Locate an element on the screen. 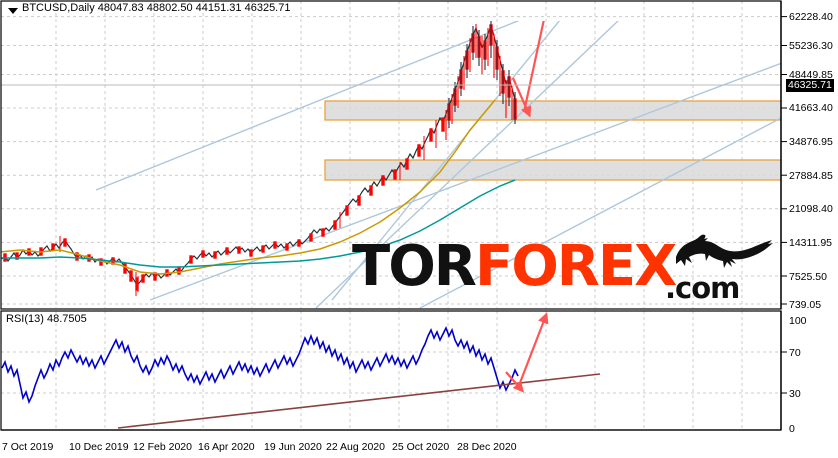  chevron-down-icon is located at coordinates (13, 11).